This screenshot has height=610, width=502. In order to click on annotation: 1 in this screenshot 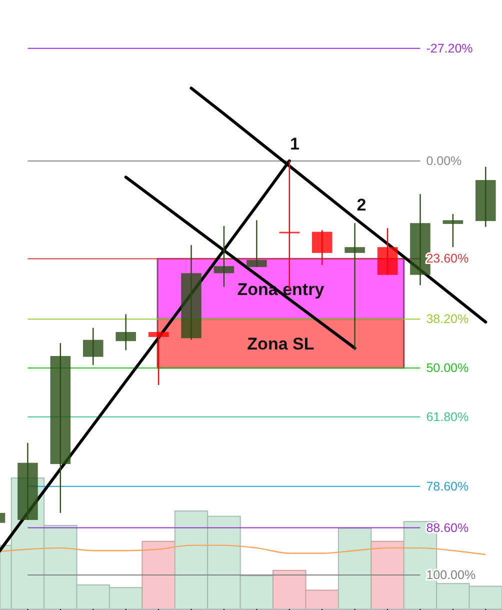, I will do `click(295, 144)`.